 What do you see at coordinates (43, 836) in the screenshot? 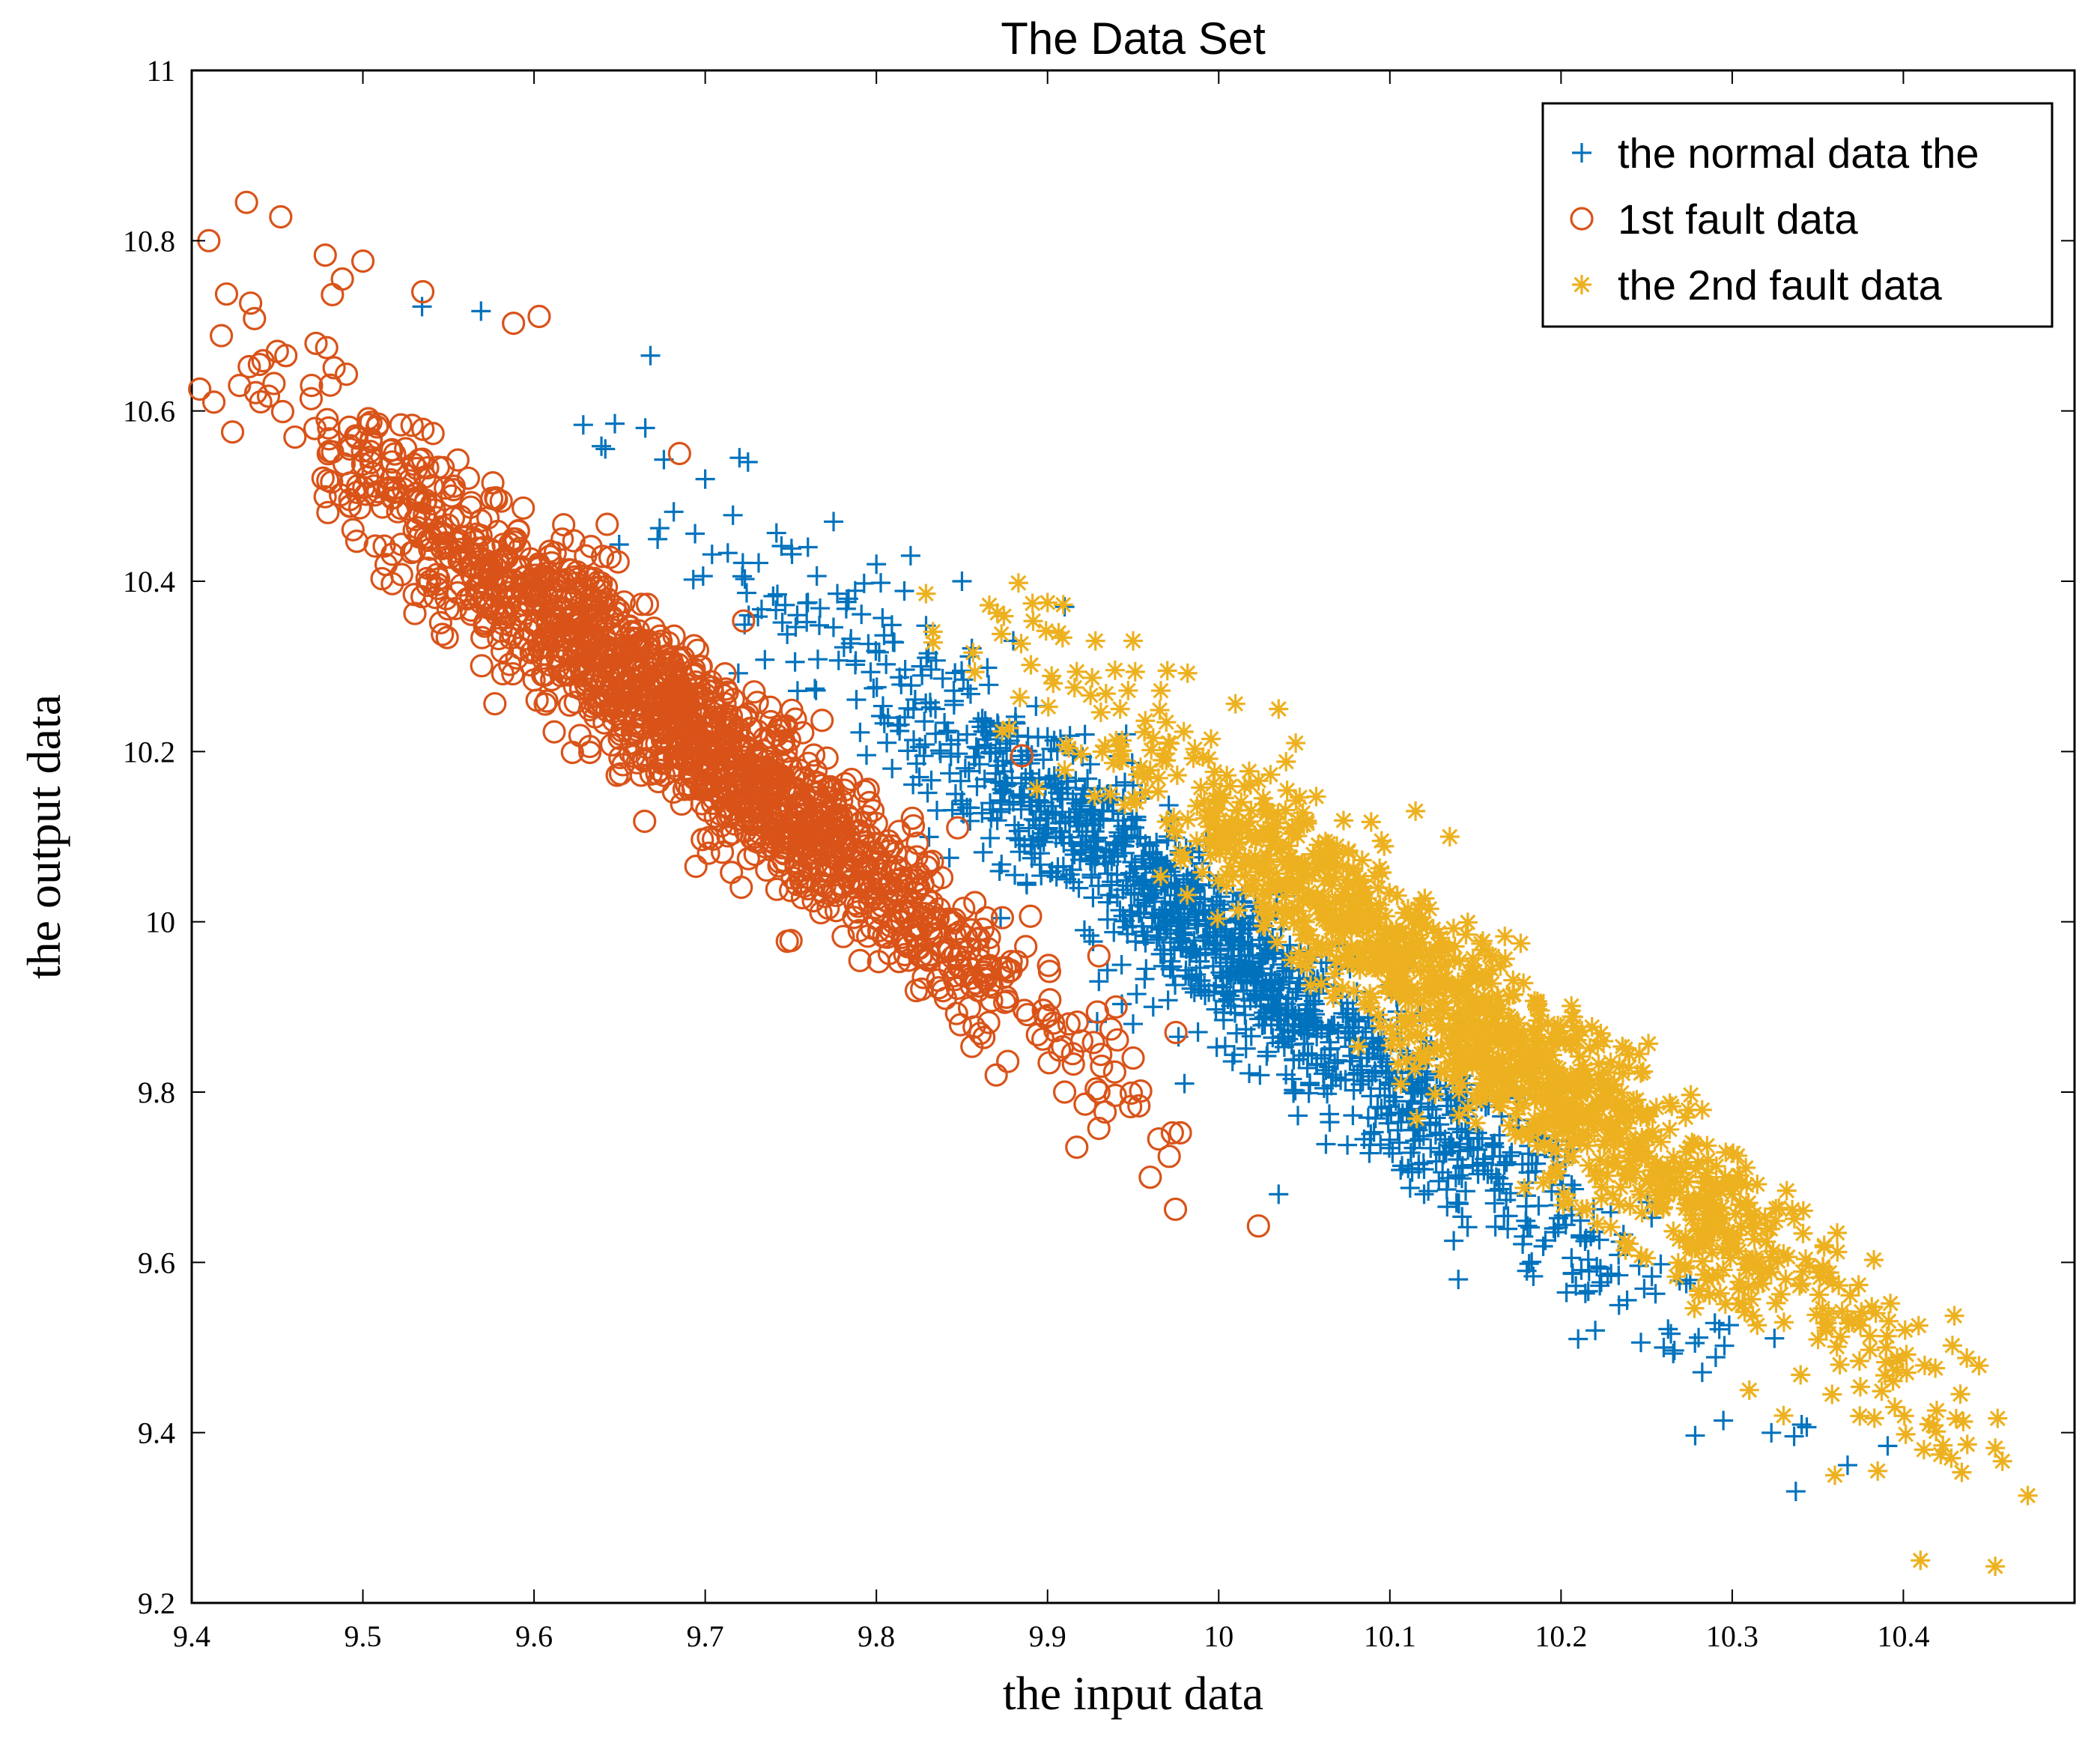
I see `y-axis-label: the output data` at bounding box center [43, 836].